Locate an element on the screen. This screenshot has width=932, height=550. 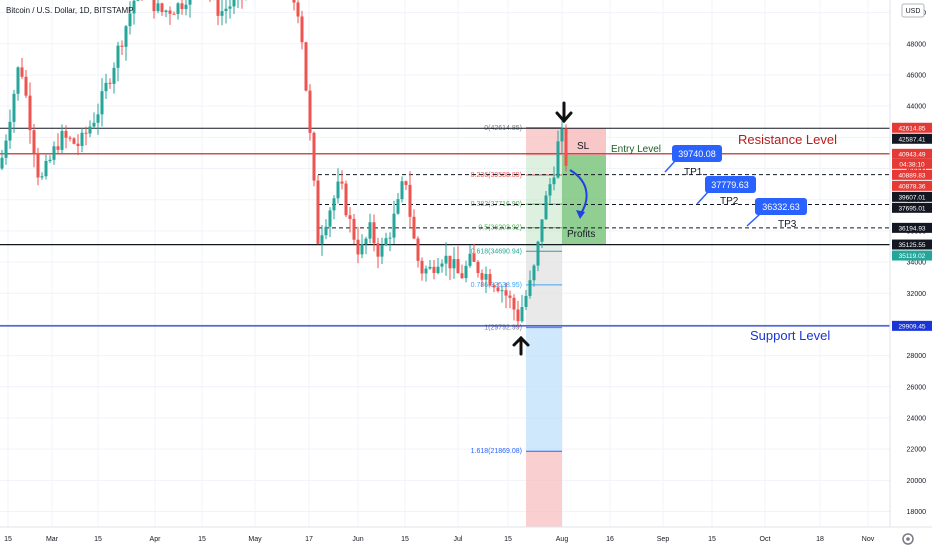
tp1-label: TP1 is located at coordinates (693, 172).